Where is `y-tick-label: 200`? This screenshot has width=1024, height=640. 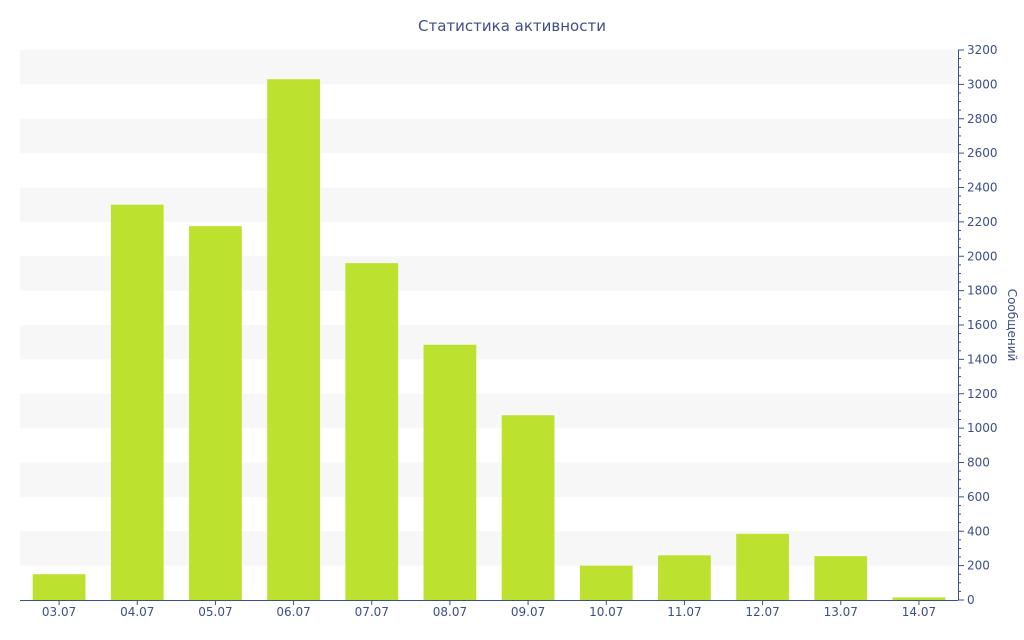 y-tick-label: 200 is located at coordinates (978, 566).